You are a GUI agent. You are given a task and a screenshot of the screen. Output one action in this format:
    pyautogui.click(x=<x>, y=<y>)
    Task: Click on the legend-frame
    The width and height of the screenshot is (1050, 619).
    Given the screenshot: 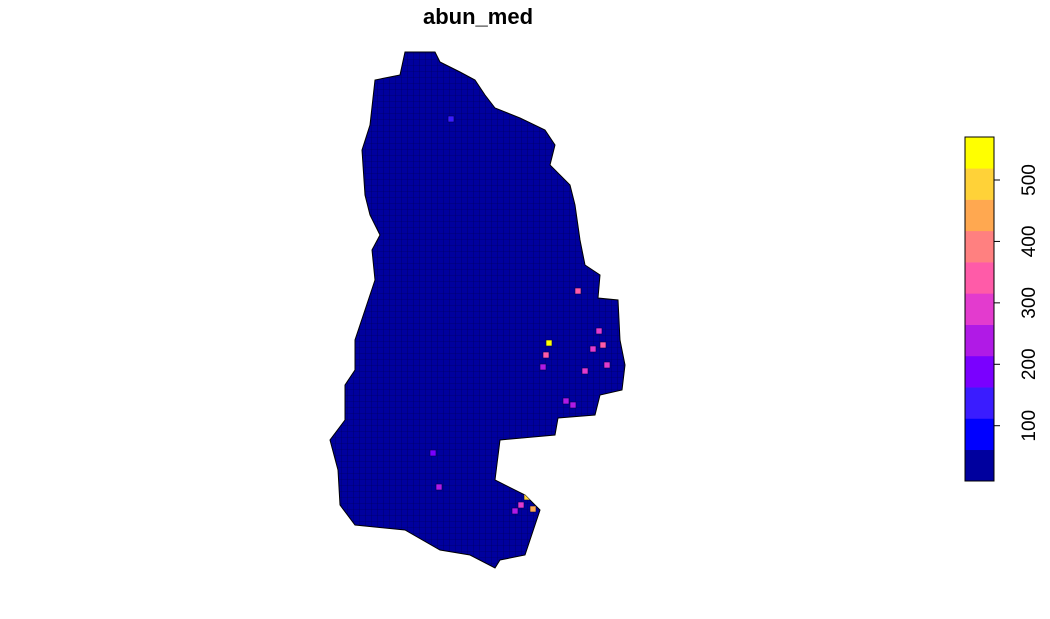 What is the action you would take?
    pyautogui.click(x=979, y=309)
    